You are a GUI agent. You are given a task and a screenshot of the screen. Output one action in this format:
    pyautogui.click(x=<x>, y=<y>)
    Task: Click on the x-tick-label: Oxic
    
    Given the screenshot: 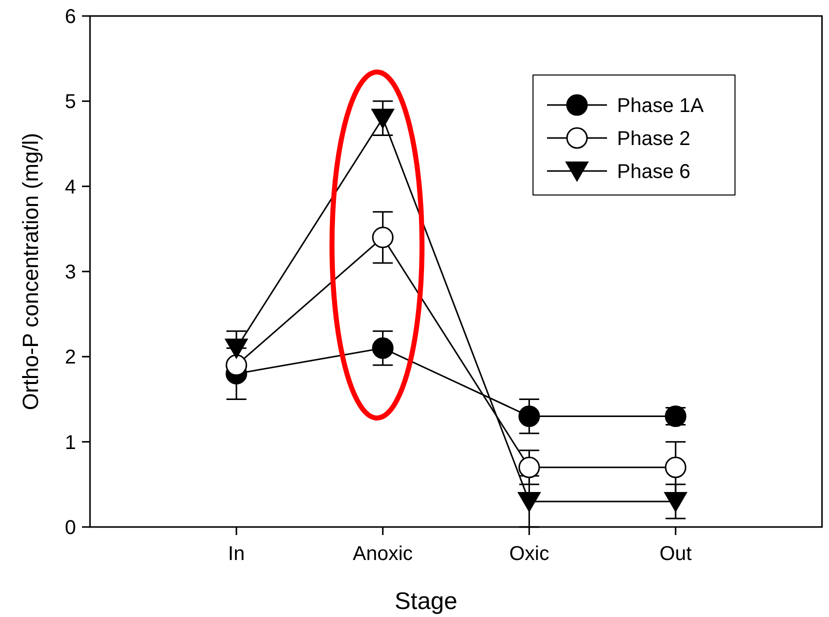 What is the action you would take?
    pyautogui.click(x=529, y=554)
    